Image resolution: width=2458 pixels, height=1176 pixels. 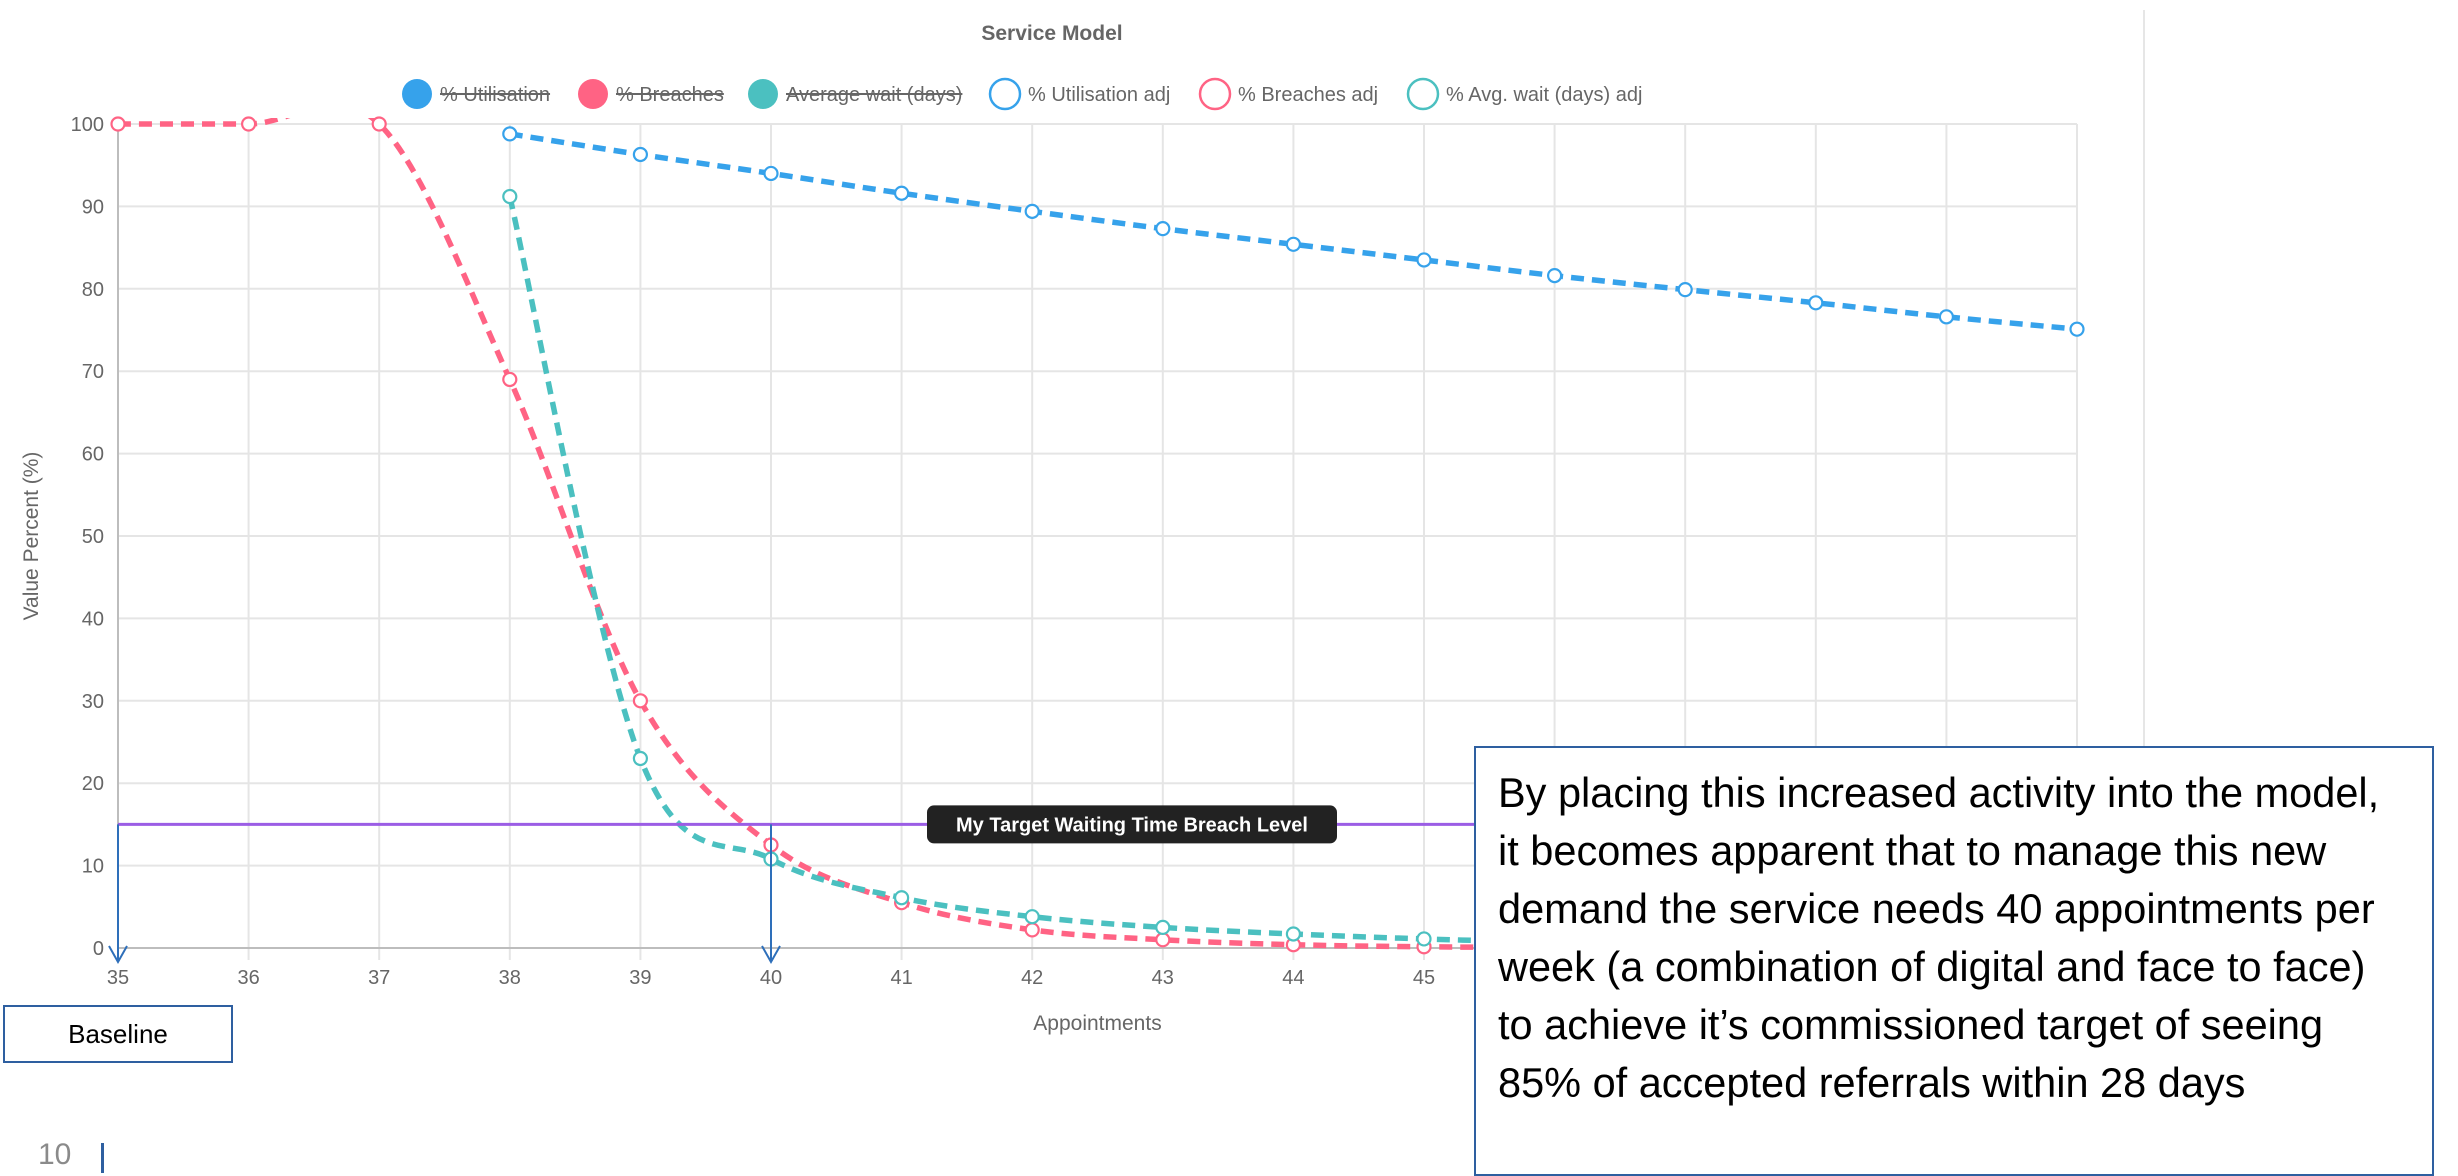 I want to click on y-tick-label: 40, so click(x=93, y=619).